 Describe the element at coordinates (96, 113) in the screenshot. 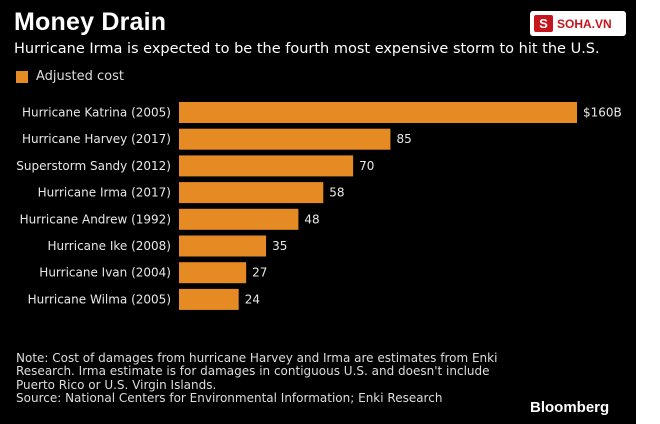

I see `category-label: Hurricane Katrina (2005)` at that location.